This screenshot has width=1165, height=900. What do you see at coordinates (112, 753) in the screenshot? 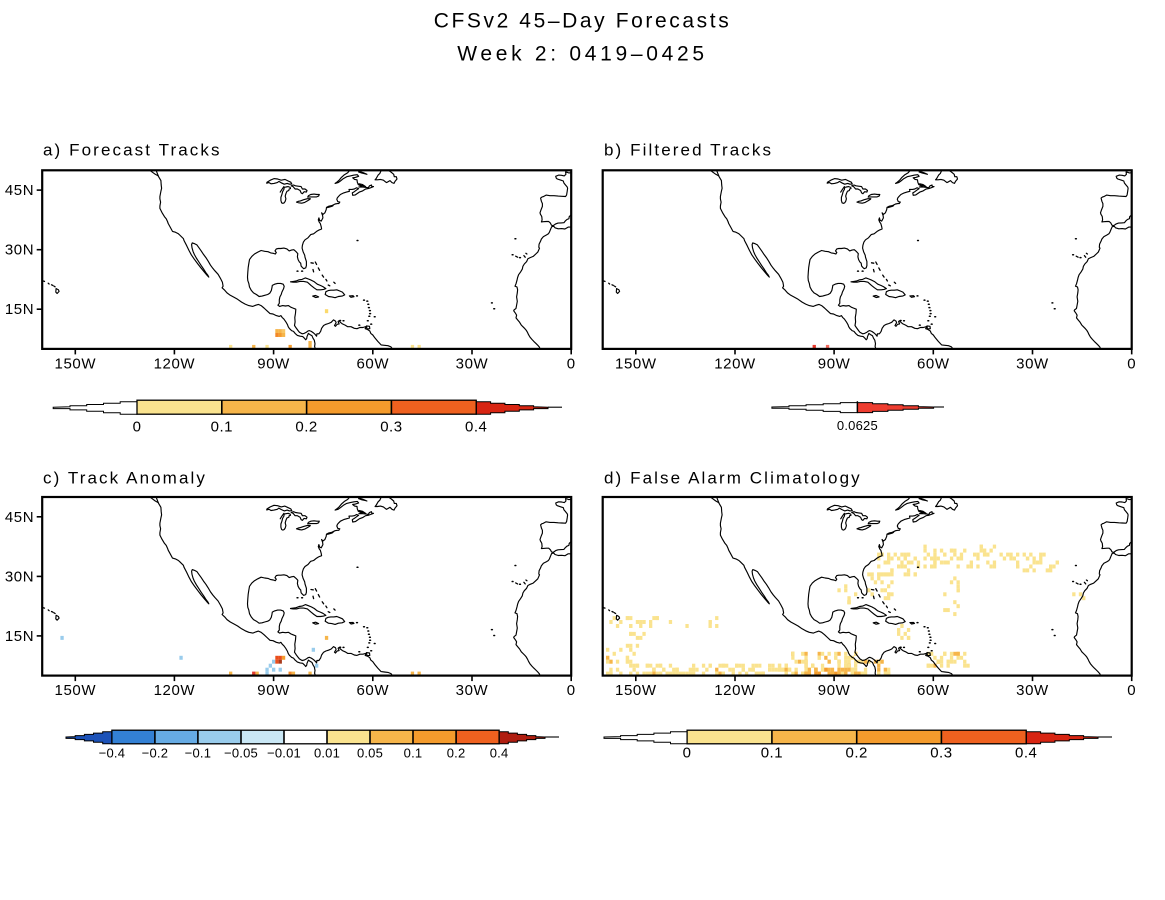
I see `svg-text: −0.4` at bounding box center [112, 753].